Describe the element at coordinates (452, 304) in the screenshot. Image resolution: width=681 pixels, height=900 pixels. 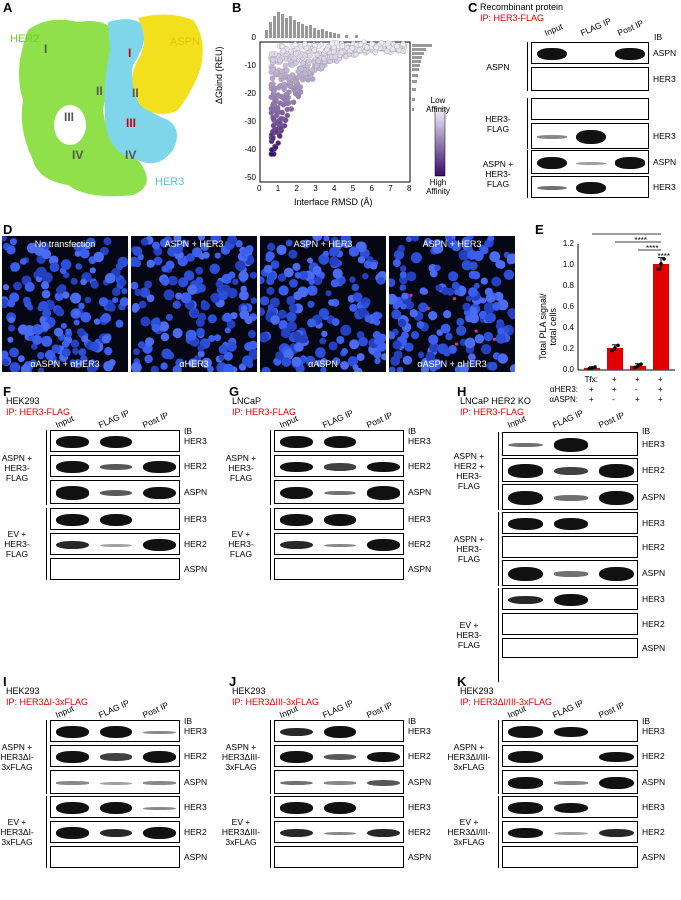
I see `micrograph: ASPN + HER3 αASPN + αHER3` at that location.